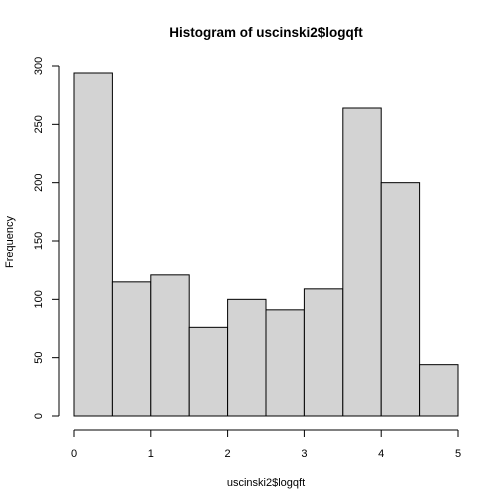 The height and width of the screenshot is (504, 504). Describe the element at coordinates (10, 242) in the screenshot. I see `y-axis-label: Frequency` at that location.